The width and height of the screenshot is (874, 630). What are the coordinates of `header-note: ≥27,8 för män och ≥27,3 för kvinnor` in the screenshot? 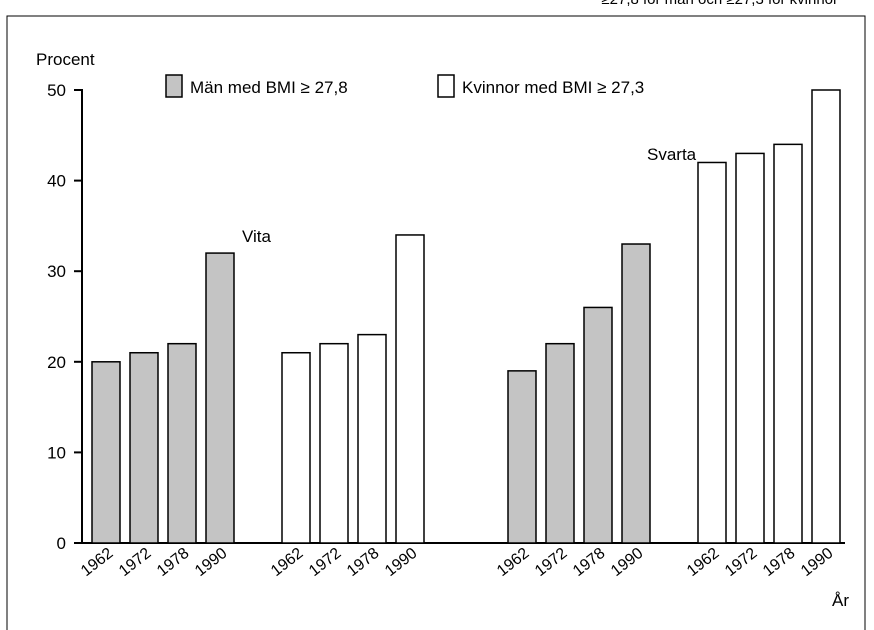 It's located at (719, 4).